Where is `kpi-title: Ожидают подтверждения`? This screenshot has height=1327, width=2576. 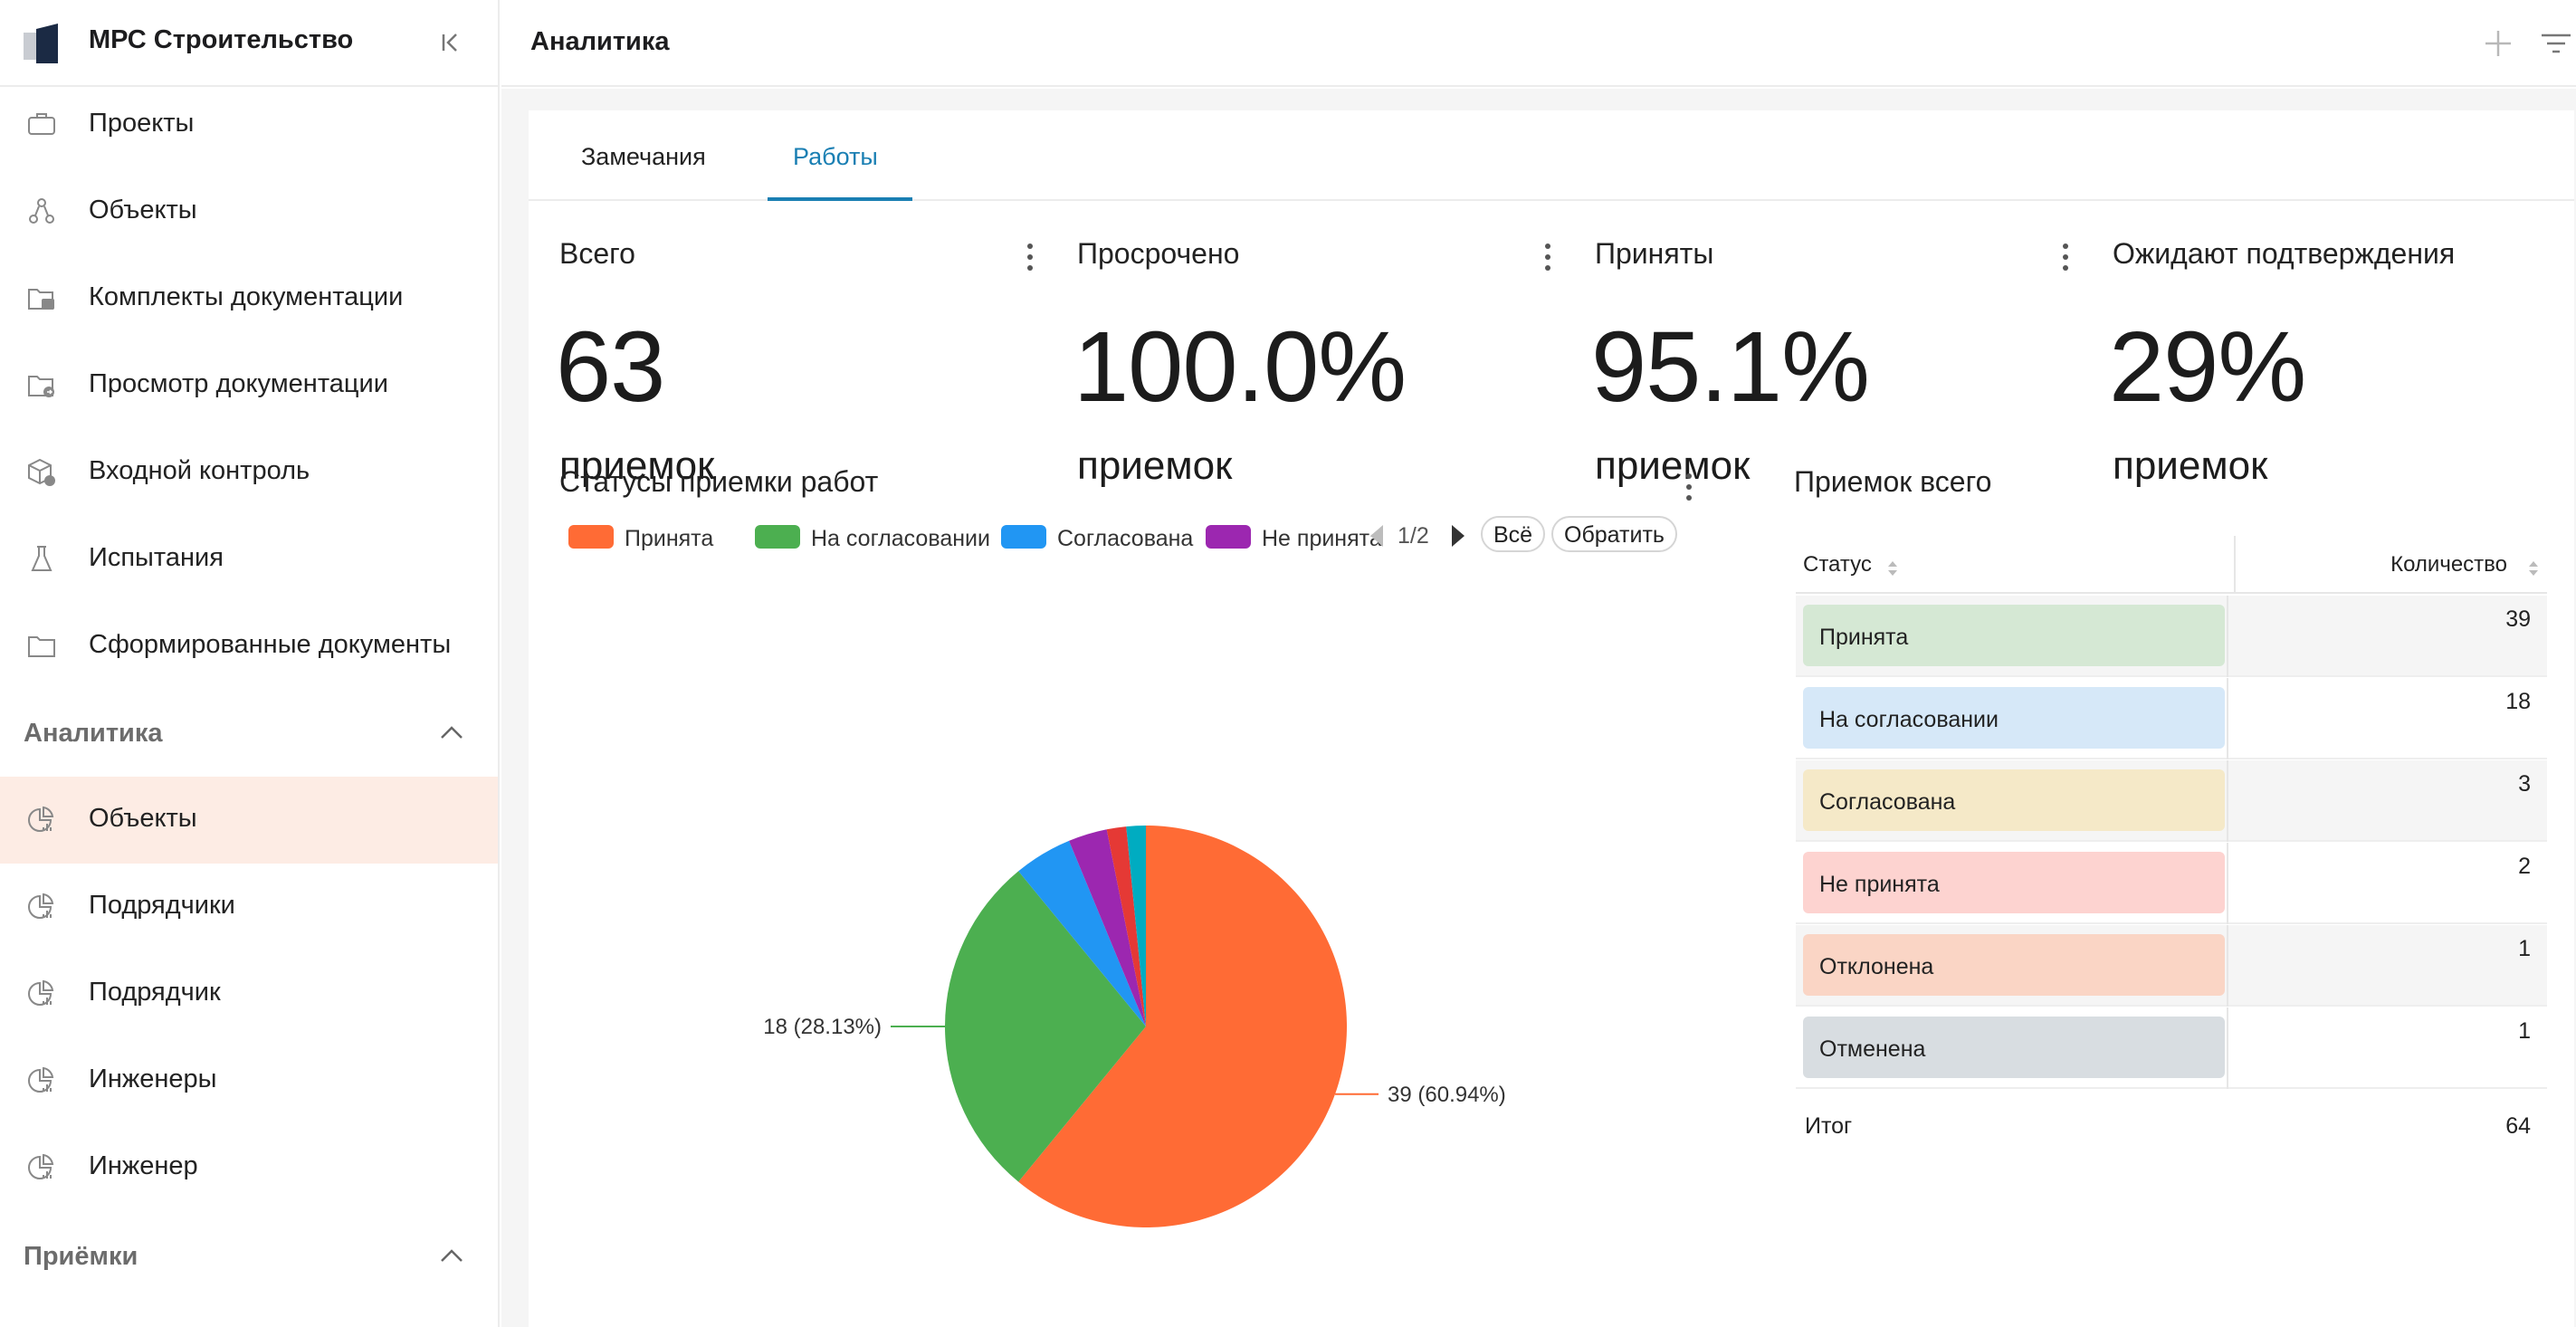 kpi-title: Ожидают подтверждения is located at coordinates (2284, 254).